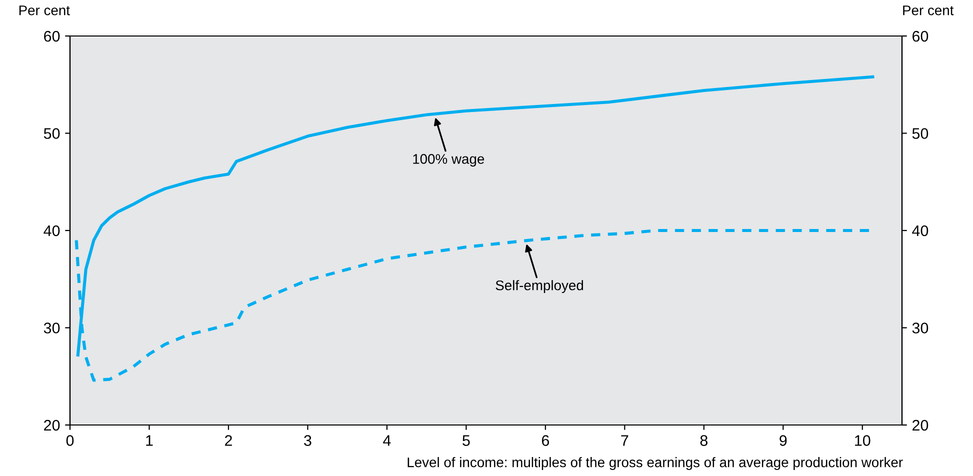 Image resolution: width=973 pixels, height=476 pixels. Describe the element at coordinates (52, 230) in the screenshot. I see `y-tick-label: 40` at that location.